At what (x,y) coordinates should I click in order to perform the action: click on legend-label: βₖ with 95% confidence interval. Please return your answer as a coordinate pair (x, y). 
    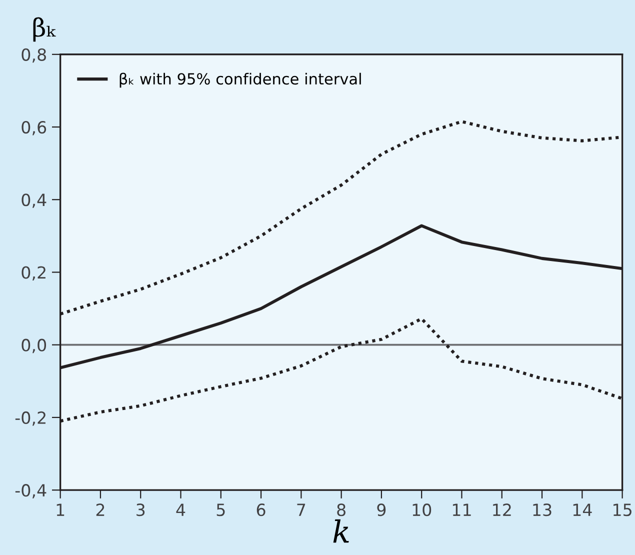
    Looking at the image, I should click on (240, 80).